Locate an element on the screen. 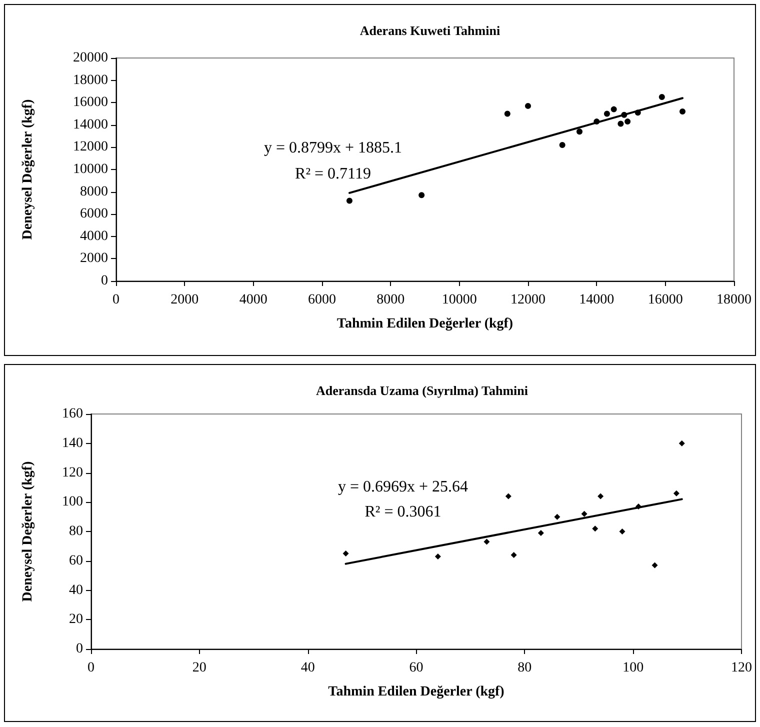  y-tick-label: 140 is located at coordinates (72, 443).